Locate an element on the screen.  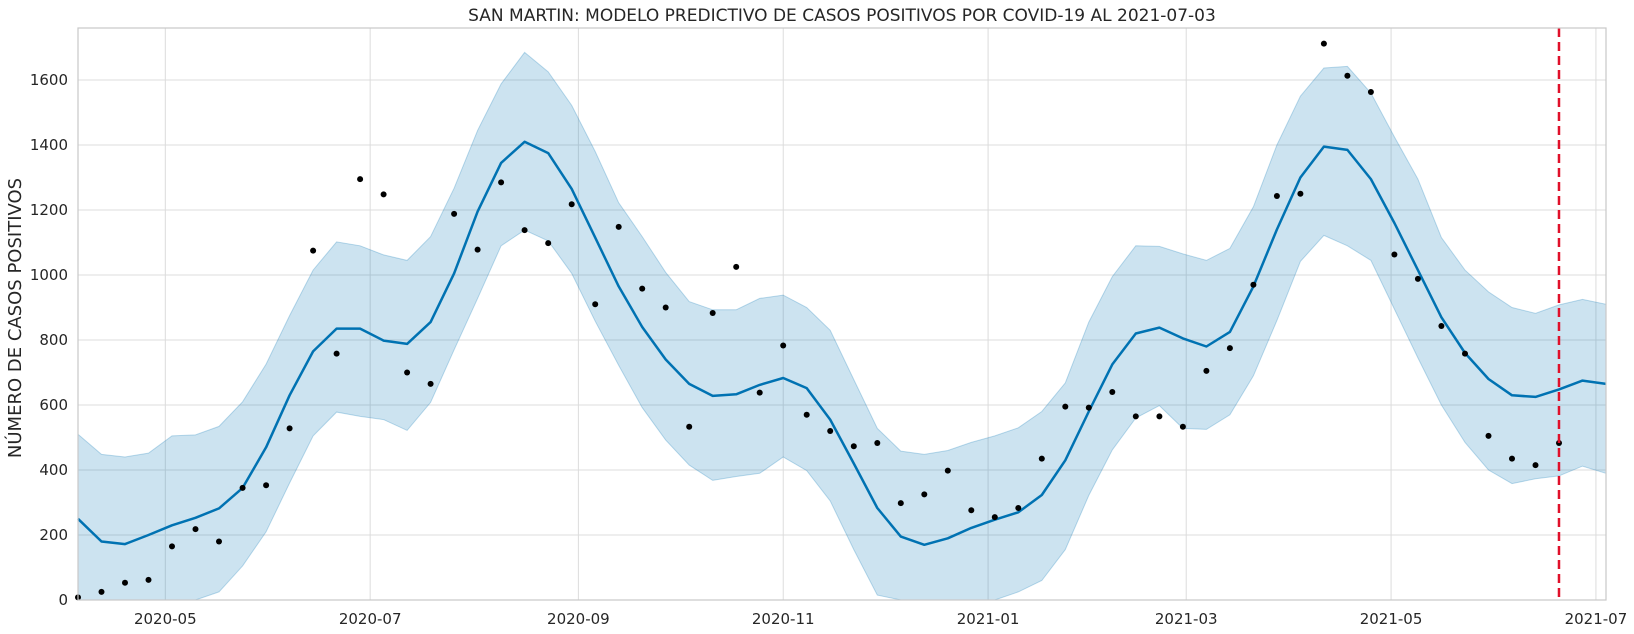
y-tick-label: 200 is located at coordinates (53, 535).